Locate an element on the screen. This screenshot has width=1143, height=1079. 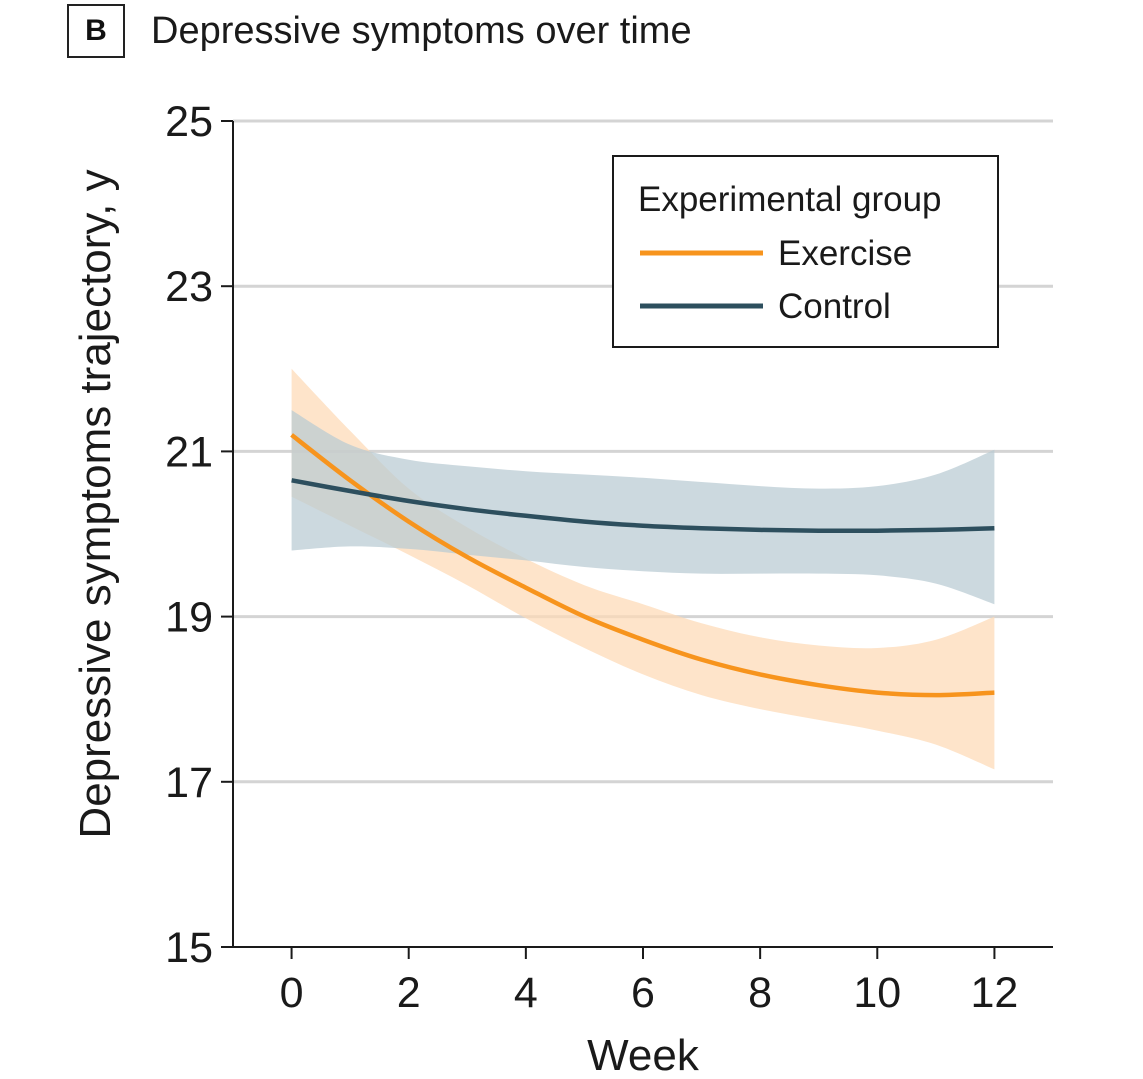
x-tick-label: 2 is located at coordinates (409, 993).